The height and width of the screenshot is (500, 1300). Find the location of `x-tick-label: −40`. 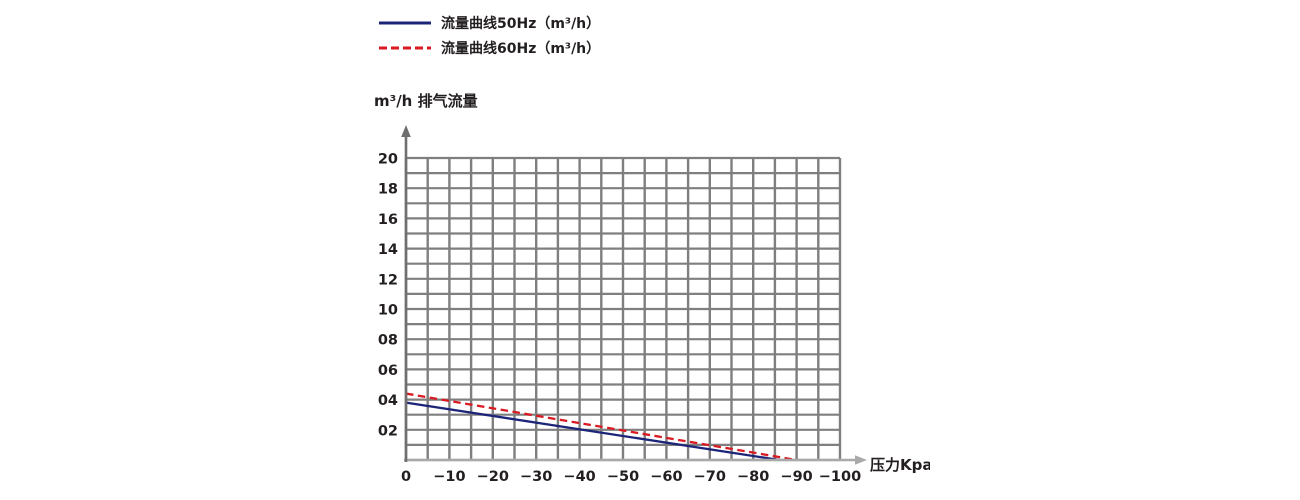

x-tick-label: −40 is located at coordinates (579, 477).